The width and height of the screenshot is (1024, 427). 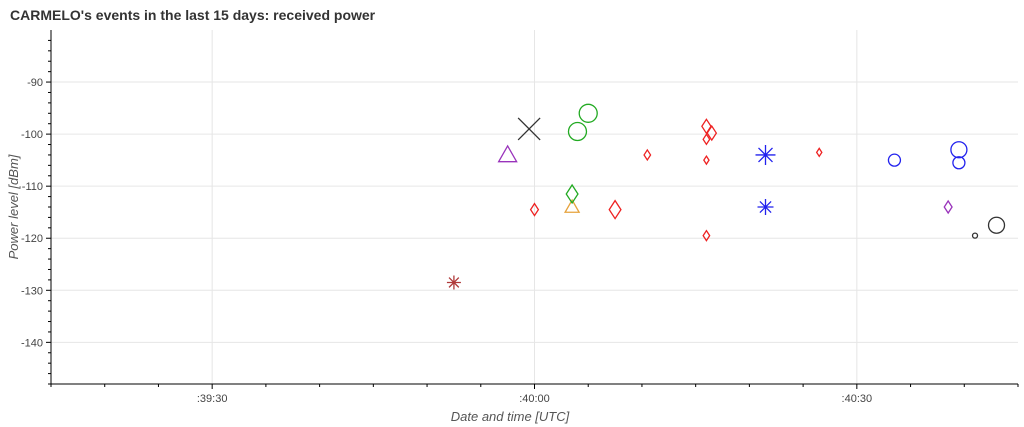 I want to click on y-tick-label: -130, so click(x=32, y=291).